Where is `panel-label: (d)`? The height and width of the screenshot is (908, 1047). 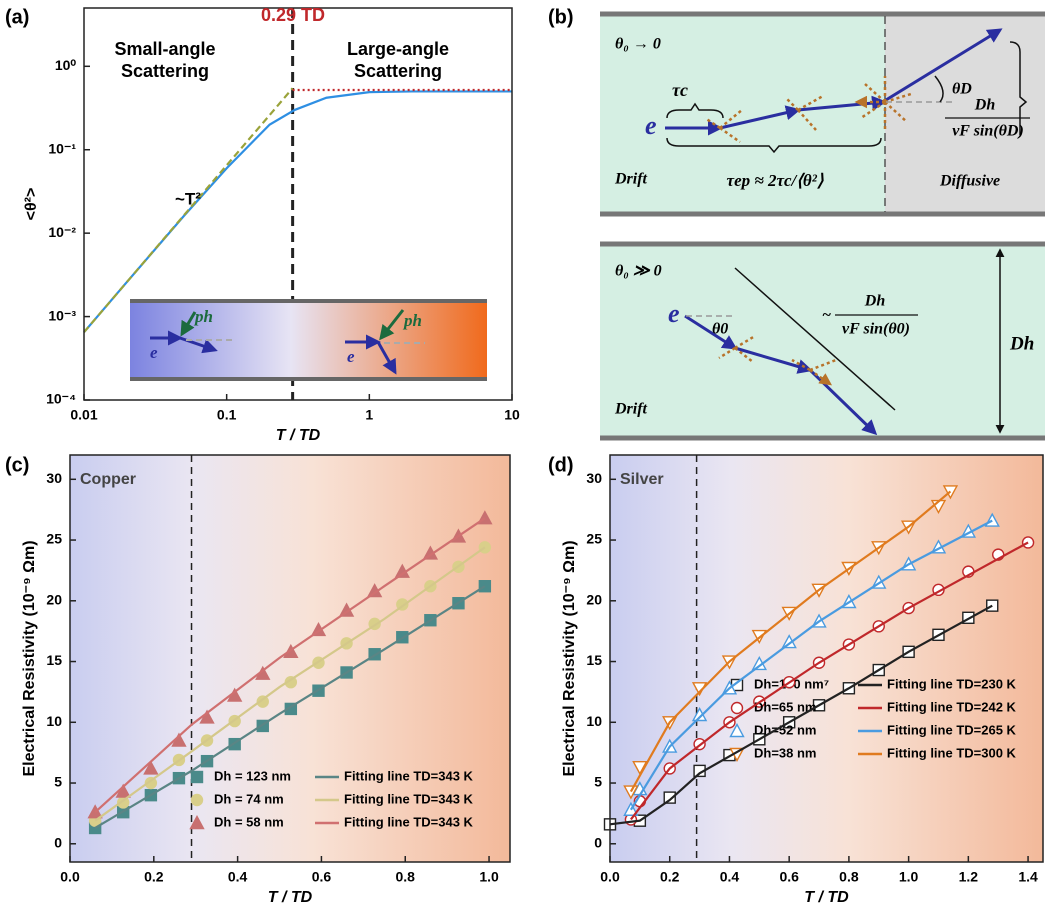 panel-label: (d) is located at coordinates (561, 465).